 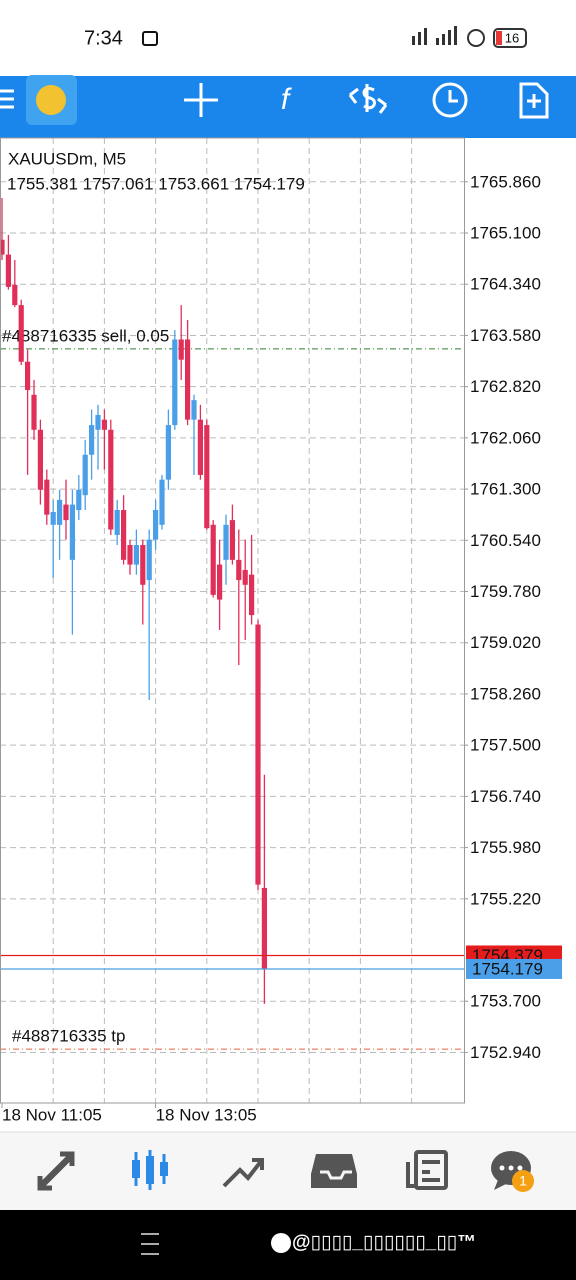 What do you see at coordinates (243, 1173) in the screenshot?
I see `trade-tab` at bounding box center [243, 1173].